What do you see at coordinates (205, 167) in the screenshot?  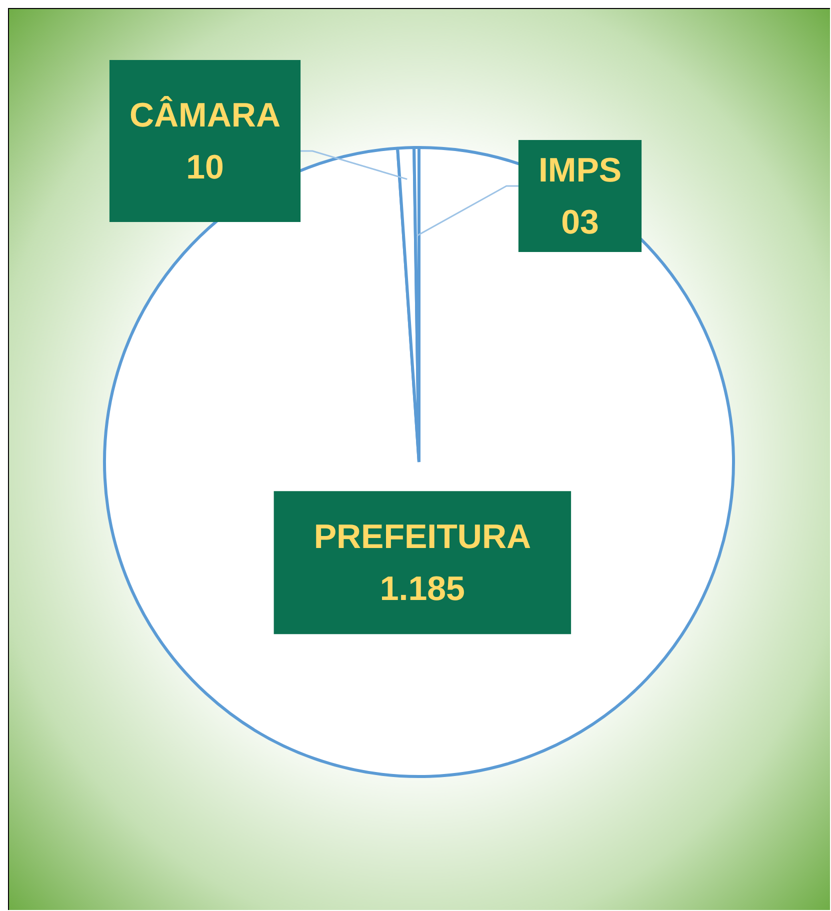 I see `data-label: 10` at bounding box center [205, 167].